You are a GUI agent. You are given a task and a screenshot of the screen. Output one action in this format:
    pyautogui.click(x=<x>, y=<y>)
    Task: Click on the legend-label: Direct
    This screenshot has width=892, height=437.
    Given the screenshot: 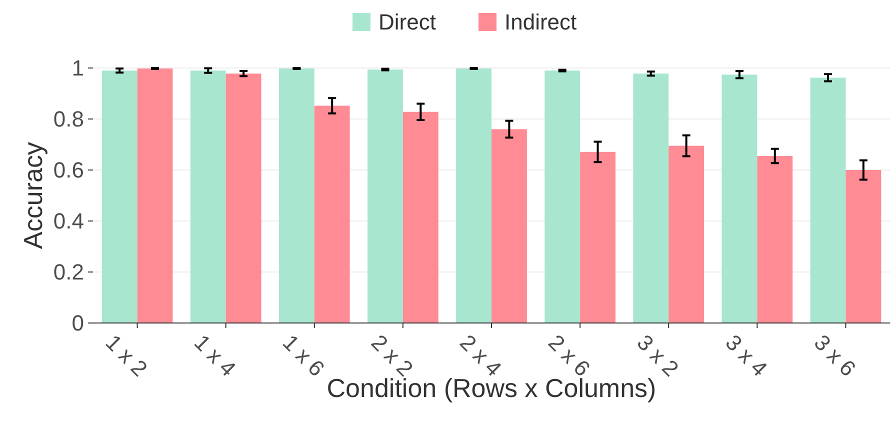 What is the action you would take?
    pyautogui.click(x=407, y=22)
    